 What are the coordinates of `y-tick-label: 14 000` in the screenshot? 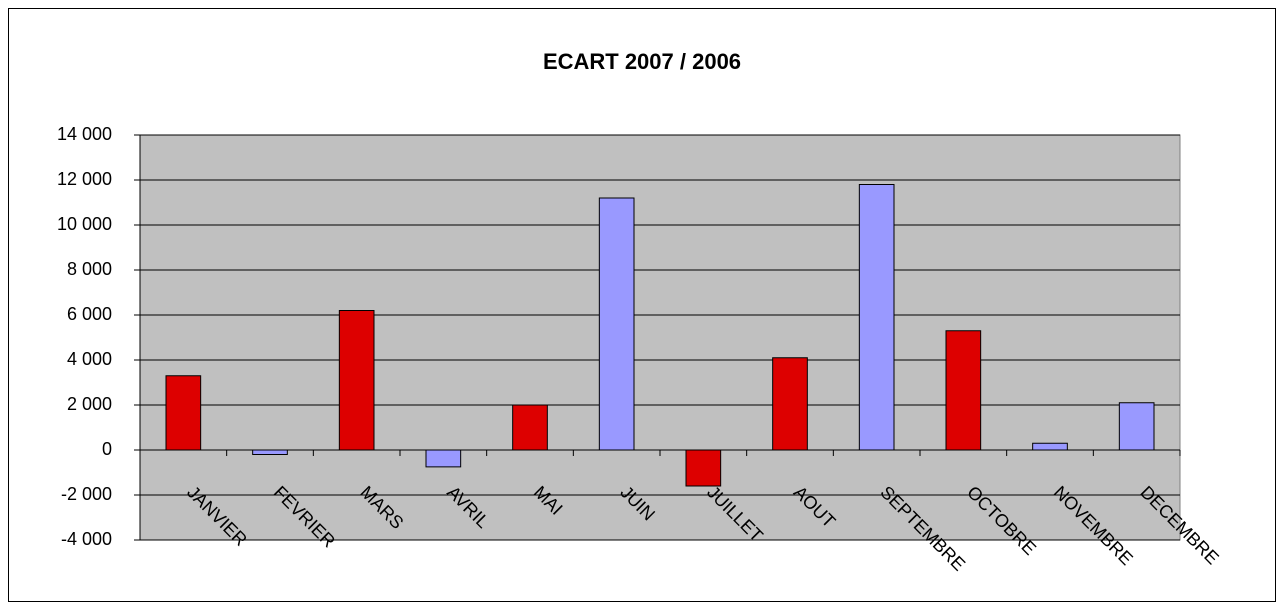 It's located at (84, 134).